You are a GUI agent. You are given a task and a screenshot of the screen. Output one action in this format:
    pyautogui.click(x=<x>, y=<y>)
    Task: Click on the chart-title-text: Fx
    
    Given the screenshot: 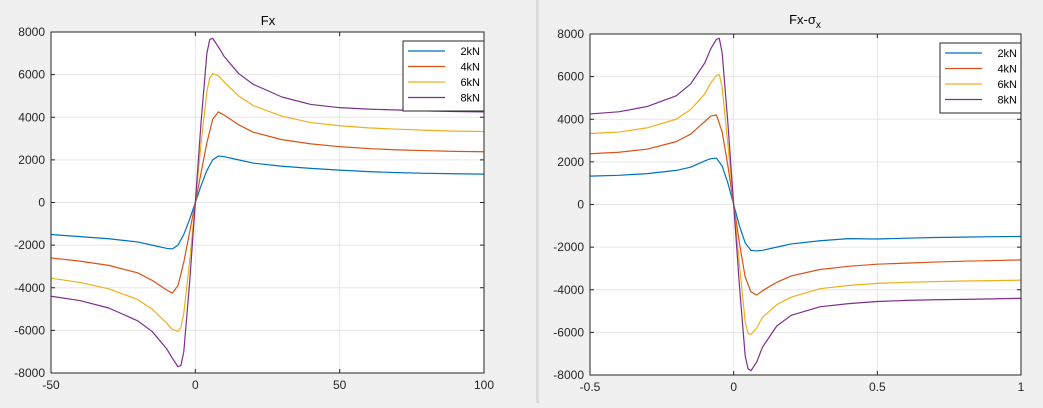 What is the action you would take?
    pyautogui.click(x=268, y=20)
    